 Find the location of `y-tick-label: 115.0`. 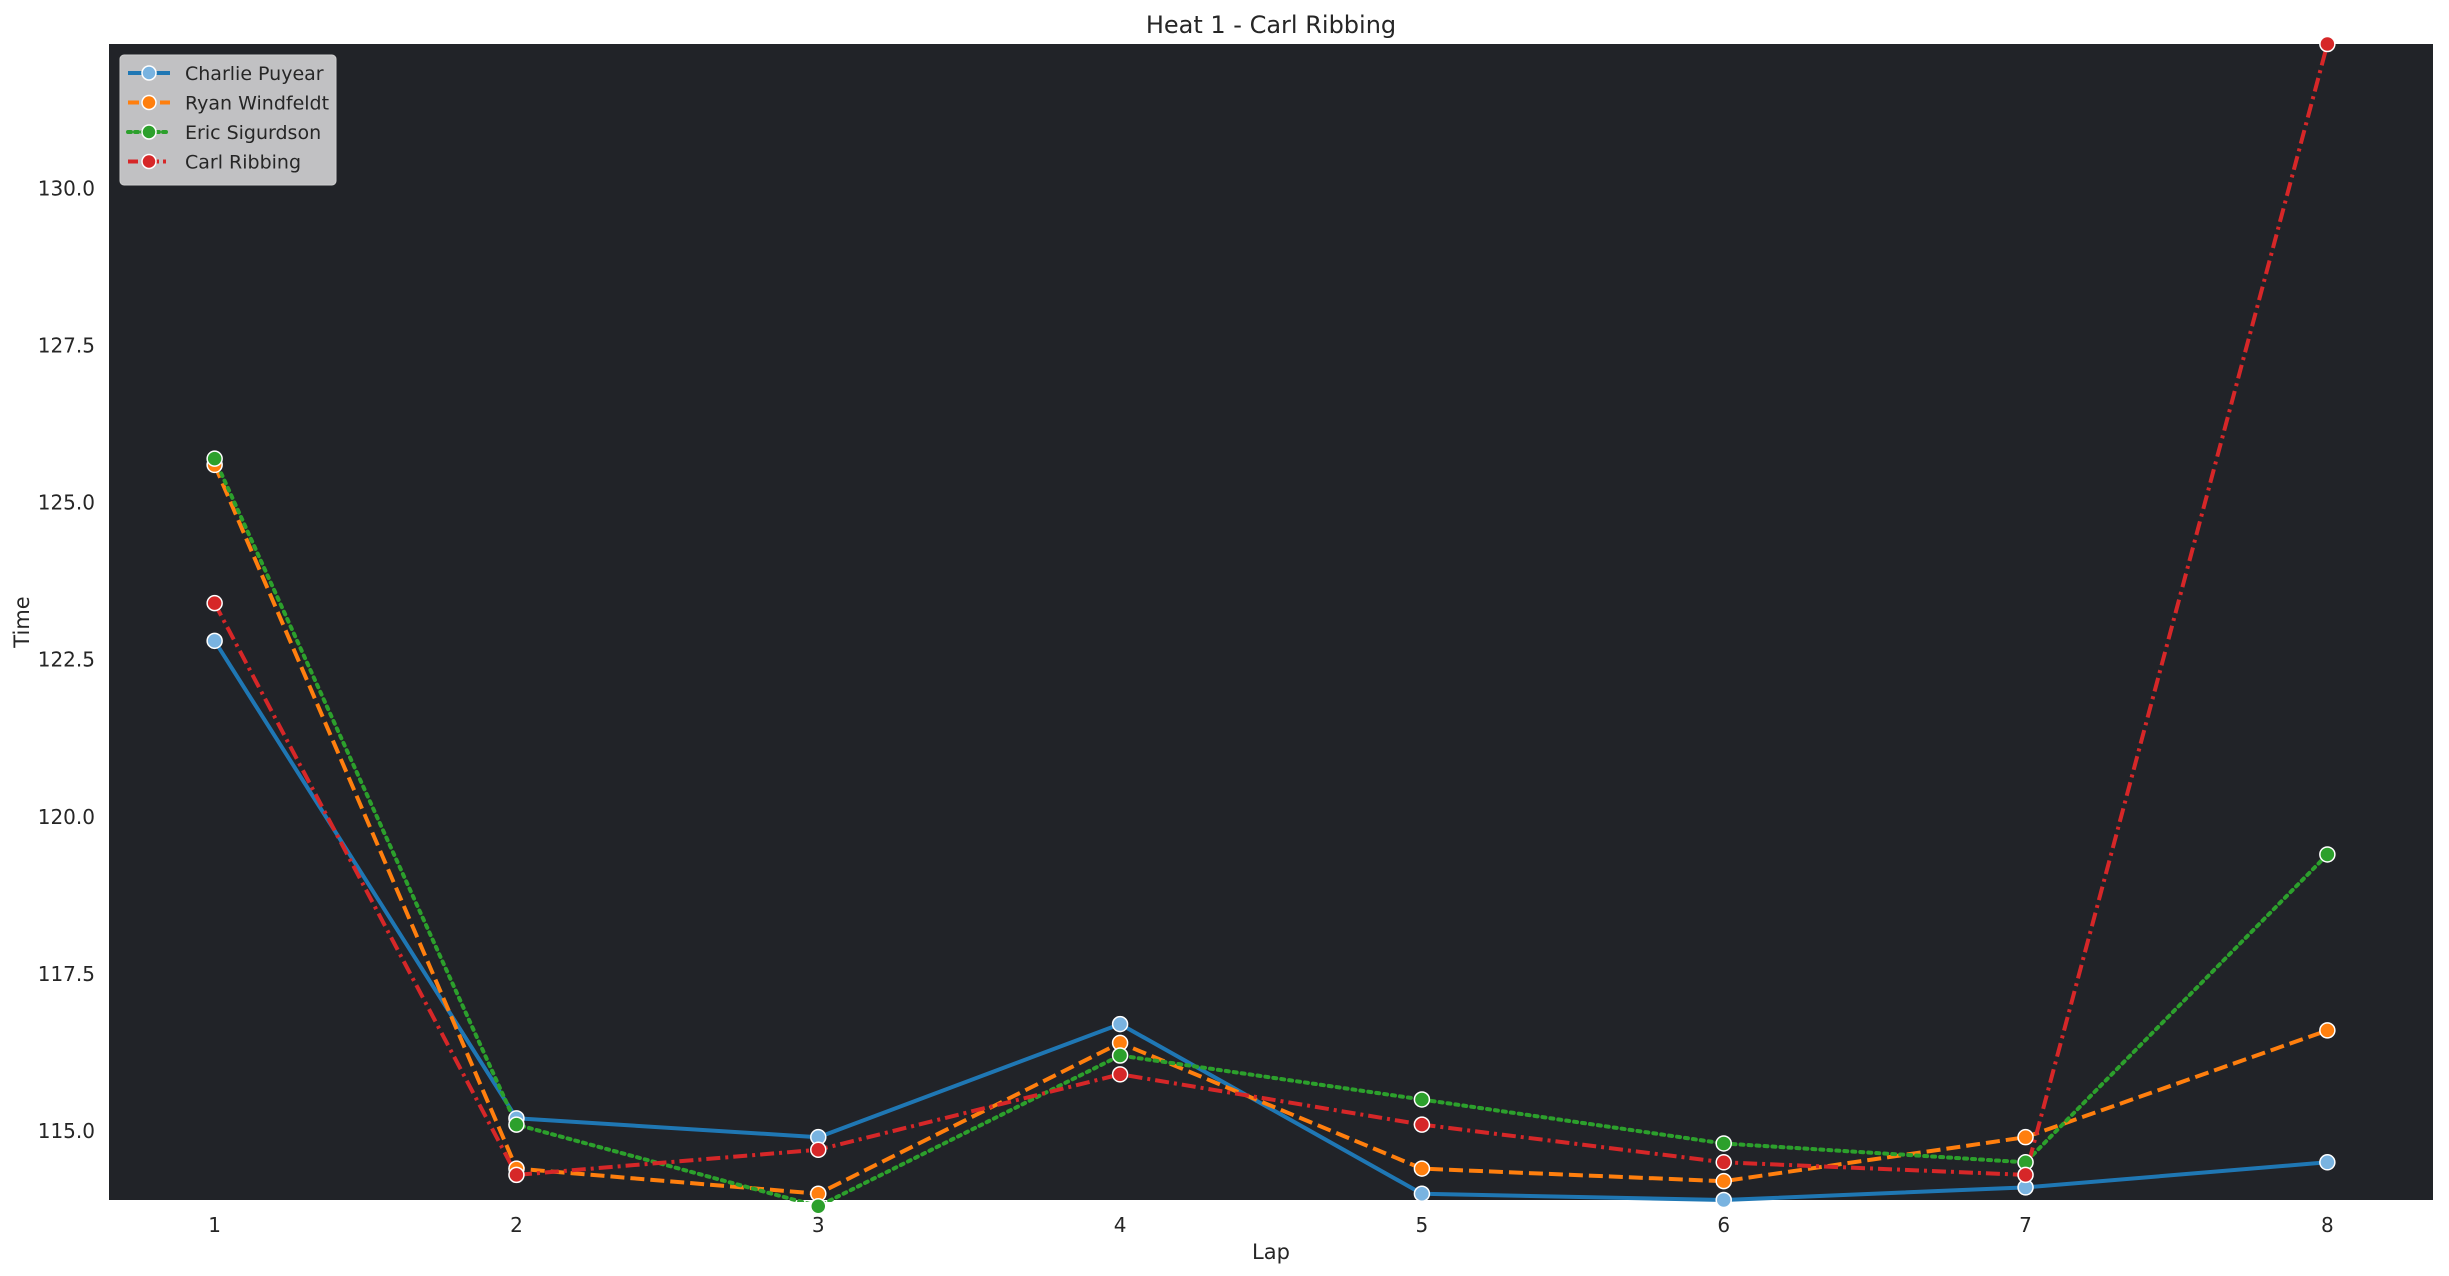

y-tick-label: 115.0 is located at coordinates (66, 1131).